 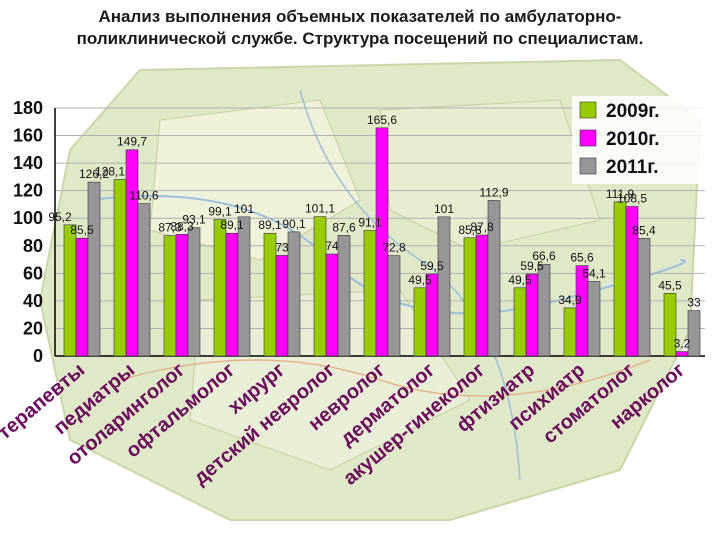 I want to click on bar-2010г.-отоларинголог, so click(x=182, y=295).